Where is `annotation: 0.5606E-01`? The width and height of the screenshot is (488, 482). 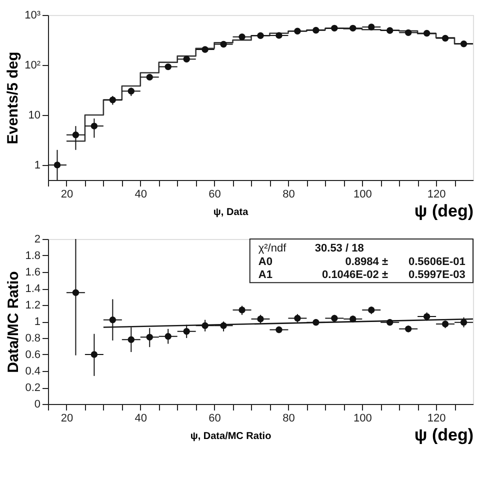 annotation: 0.5606E-01 is located at coordinates (437, 262).